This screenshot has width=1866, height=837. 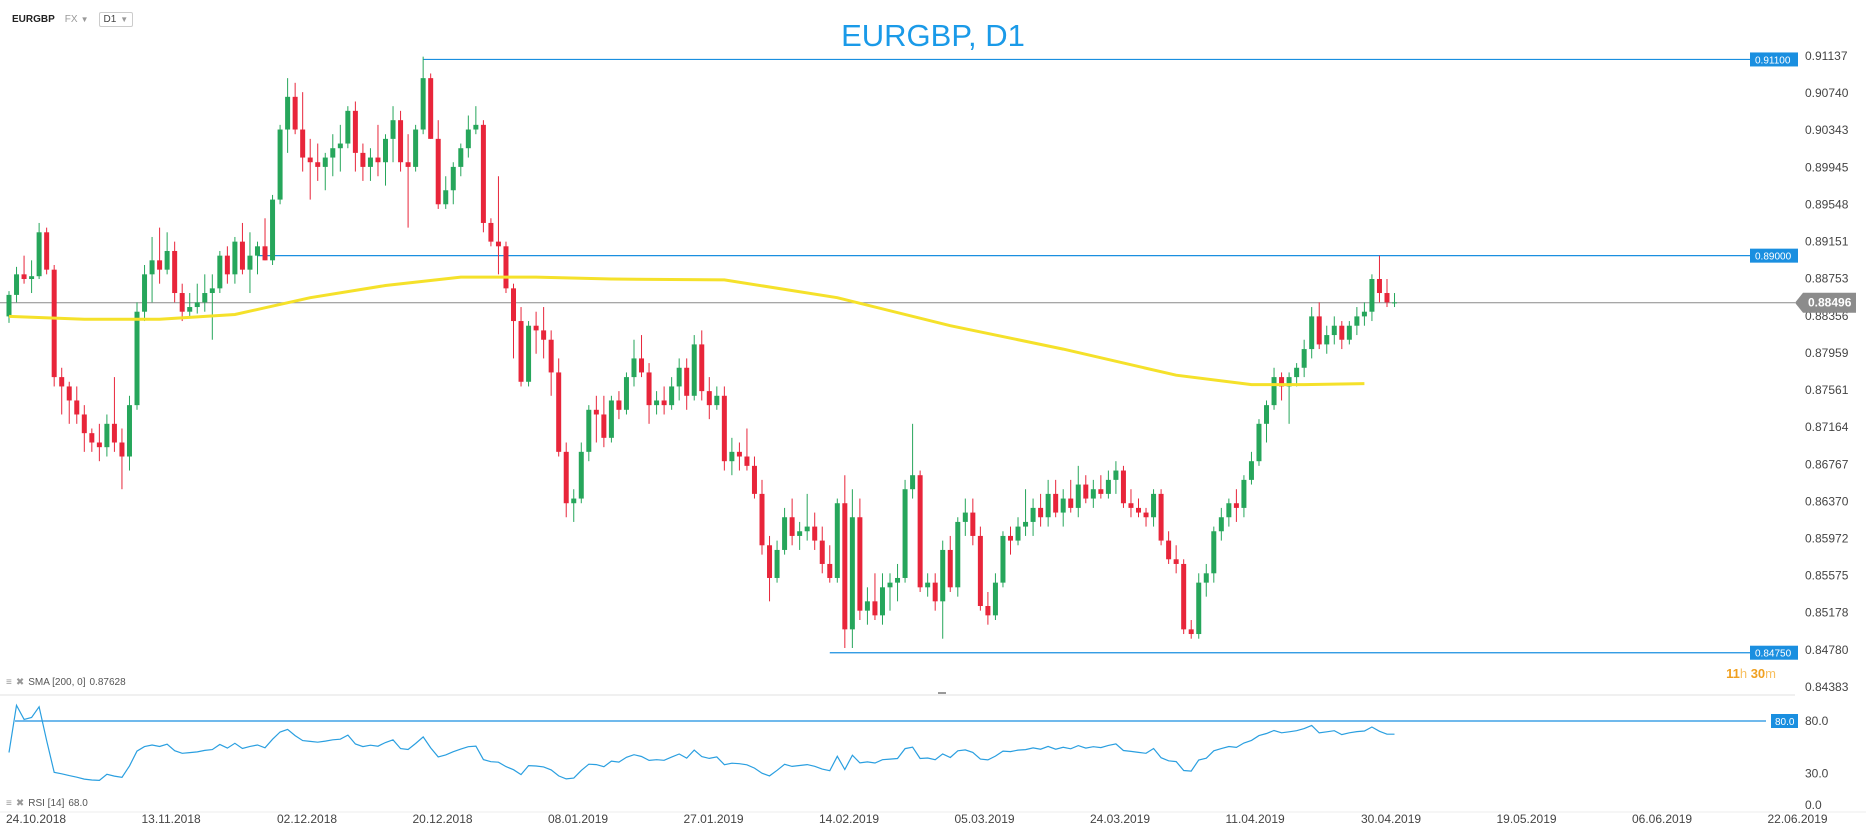 What do you see at coordinates (66, 682) in the screenshot?
I see `sma-legend: ≡ ✖ SMA [200, 0] 0.87628` at bounding box center [66, 682].